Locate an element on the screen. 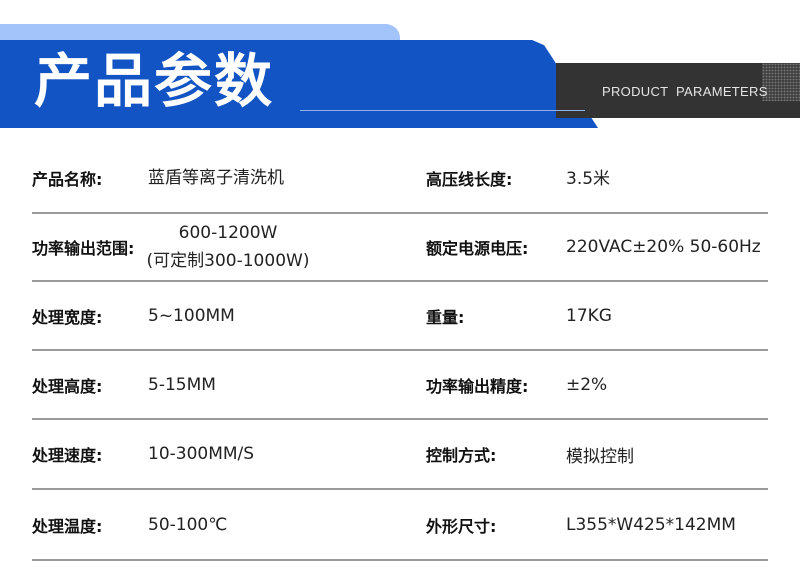 This screenshot has height=568, width=800. param-value: 模拟控制 is located at coordinates (600, 456).